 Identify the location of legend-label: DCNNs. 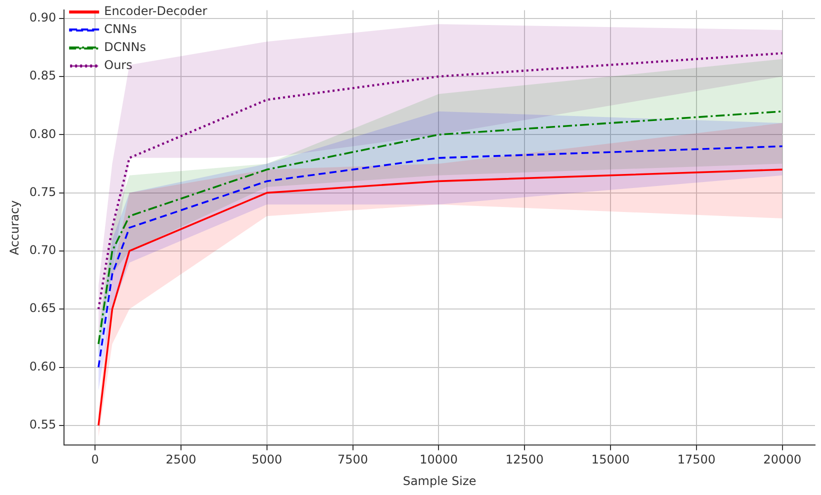
(125, 47).